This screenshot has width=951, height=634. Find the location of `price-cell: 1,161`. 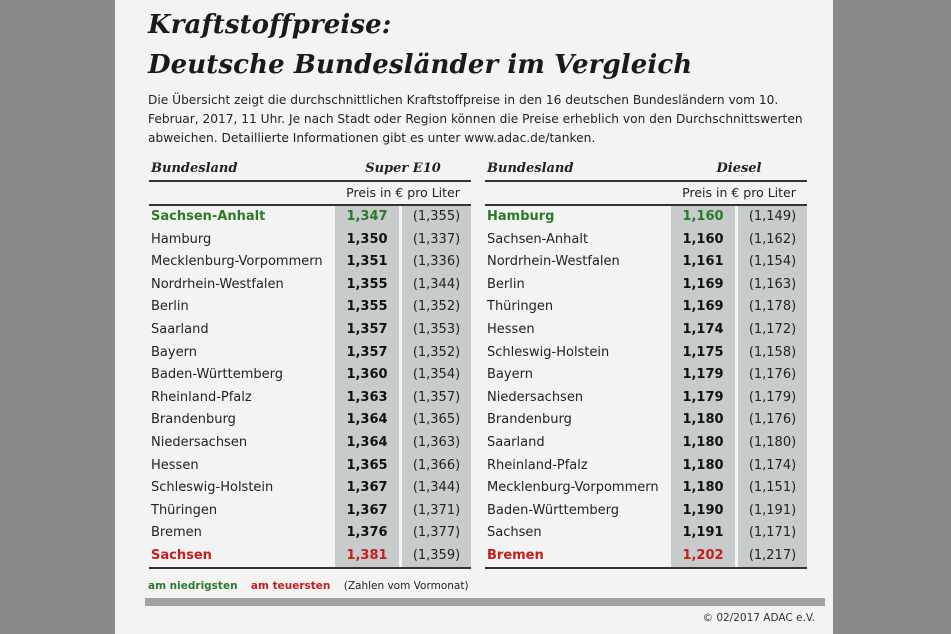

price-cell: 1,161 is located at coordinates (703, 262).